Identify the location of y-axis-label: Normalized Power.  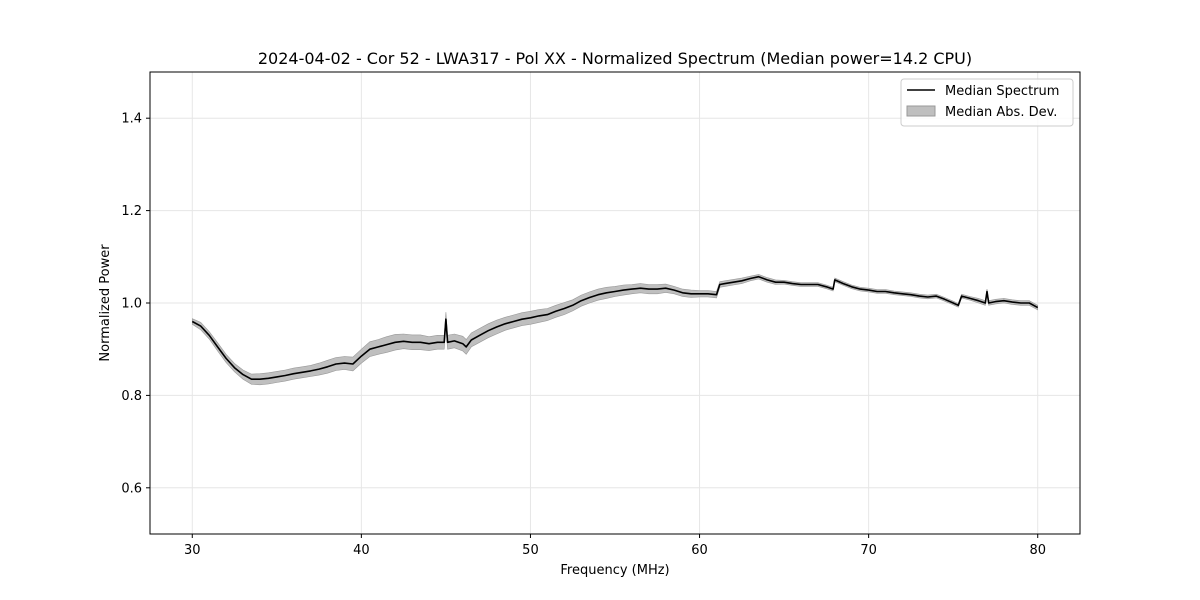
(105, 303).